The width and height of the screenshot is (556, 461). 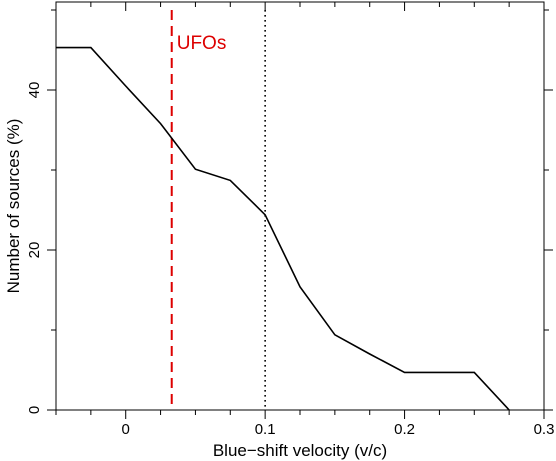 I want to click on x-tick-label: 0, so click(x=126, y=429).